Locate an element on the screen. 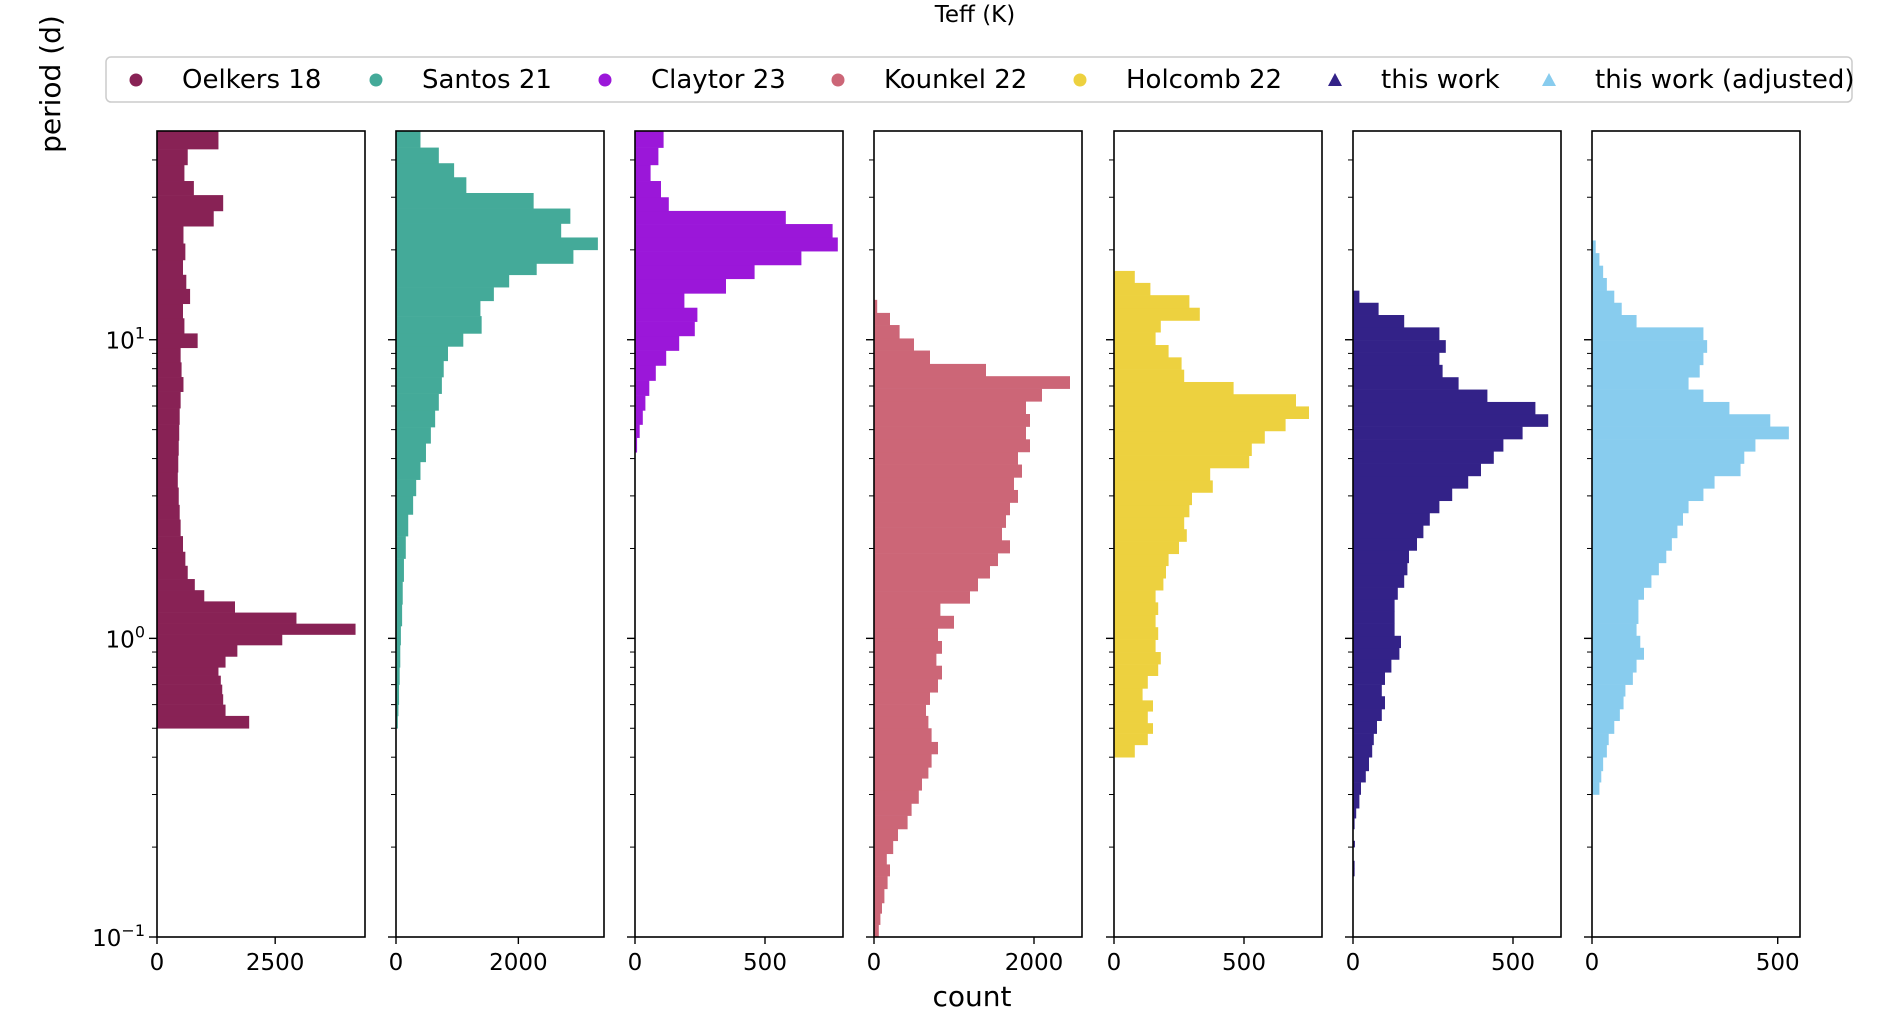  legend-entry: Oelkers 18 is located at coordinates (225, 80).